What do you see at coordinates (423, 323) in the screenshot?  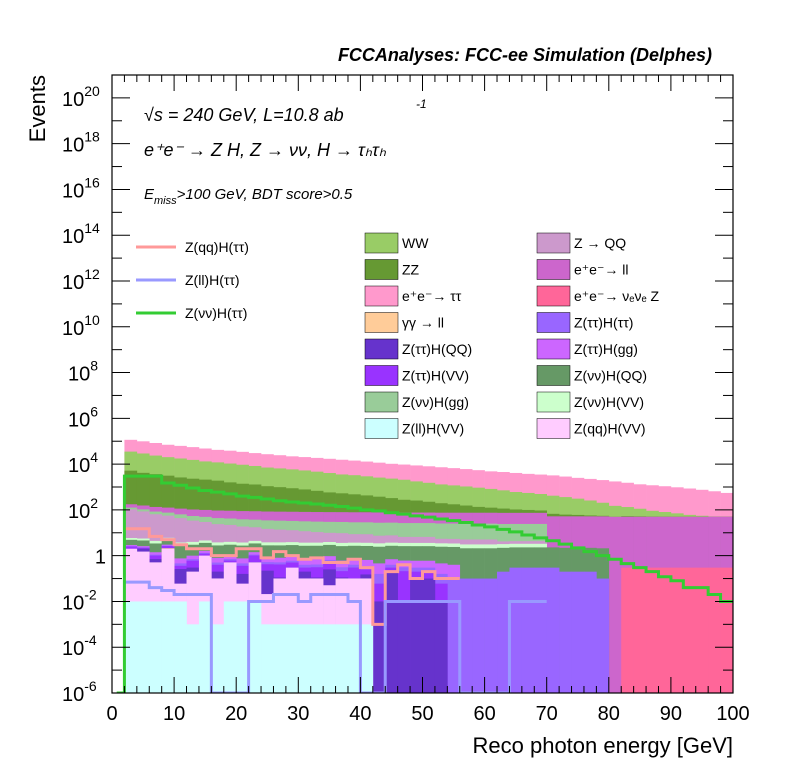 I see `legend-label-ll: γγ → ll` at bounding box center [423, 323].